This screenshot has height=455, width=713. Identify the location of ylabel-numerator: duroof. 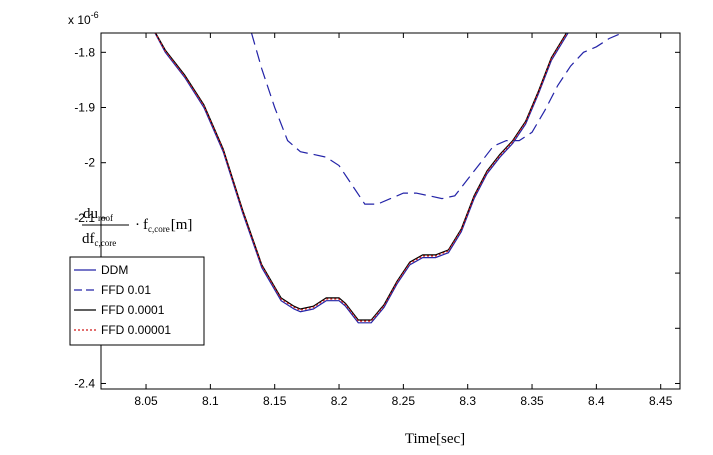
(98, 214).